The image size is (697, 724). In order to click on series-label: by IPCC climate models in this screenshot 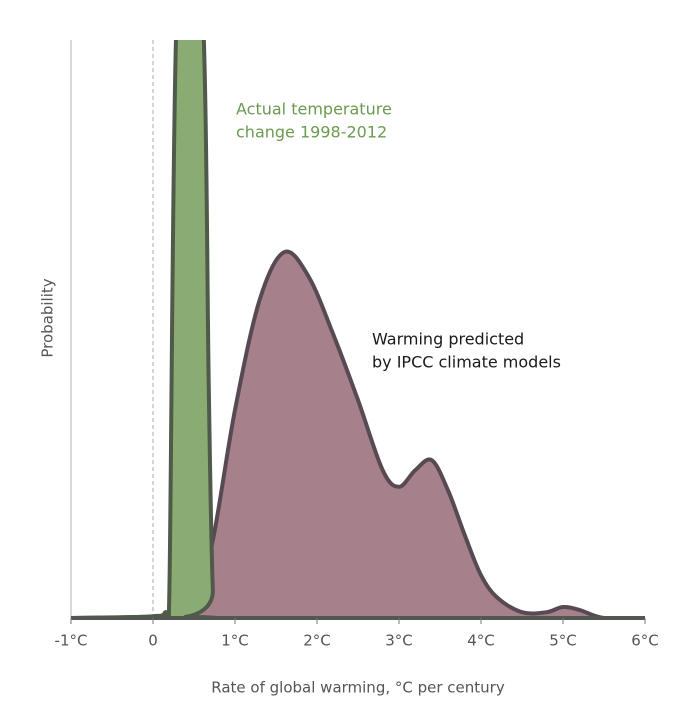, I will do `click(466, 362)`.